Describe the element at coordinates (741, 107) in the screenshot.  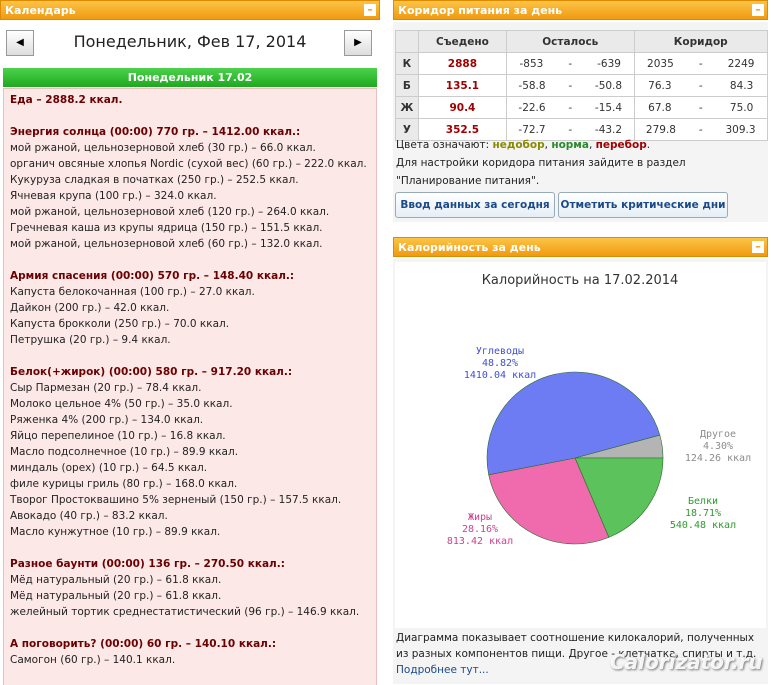
I see `range-to: 75.0` at that location.